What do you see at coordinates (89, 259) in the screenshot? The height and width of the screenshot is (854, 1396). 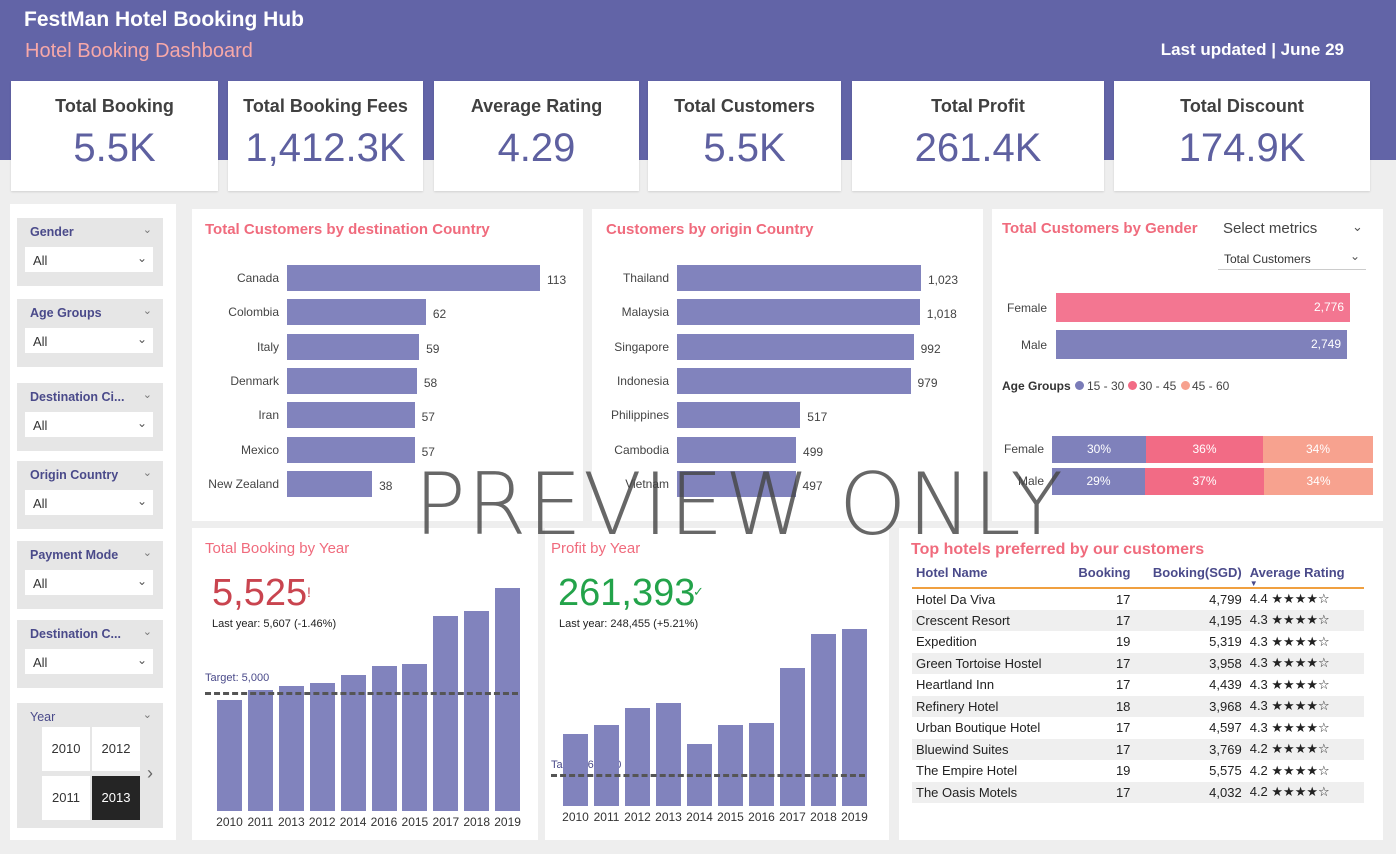 I see `gender-dropdown: All ⌄` at bounding box center [89, 259].